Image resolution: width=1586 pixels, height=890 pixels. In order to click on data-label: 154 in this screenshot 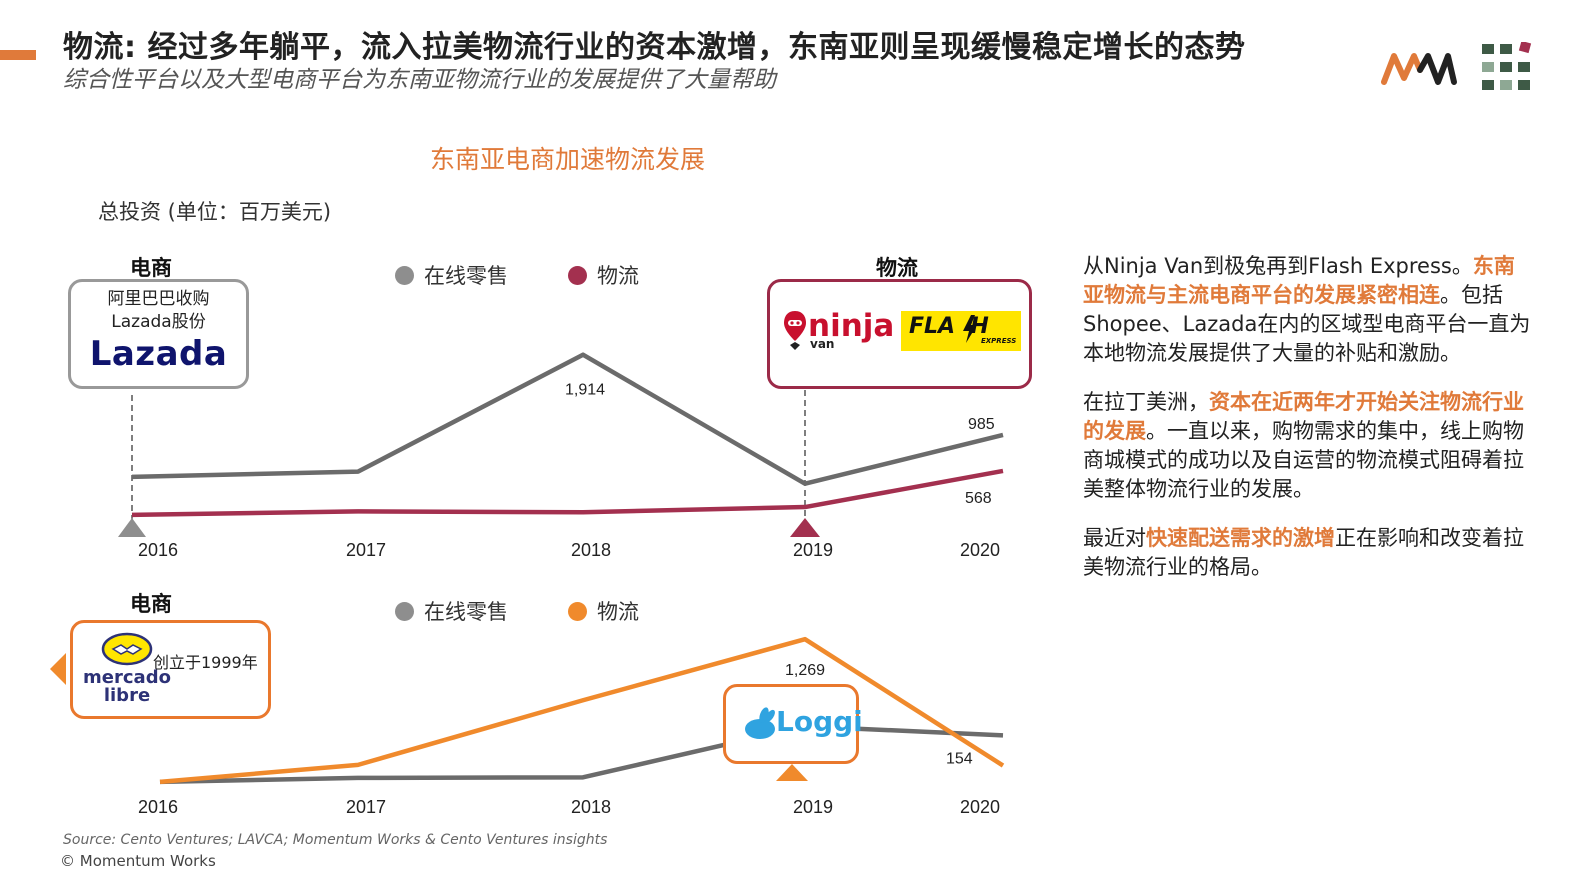, I will do `click(959, 759)`.